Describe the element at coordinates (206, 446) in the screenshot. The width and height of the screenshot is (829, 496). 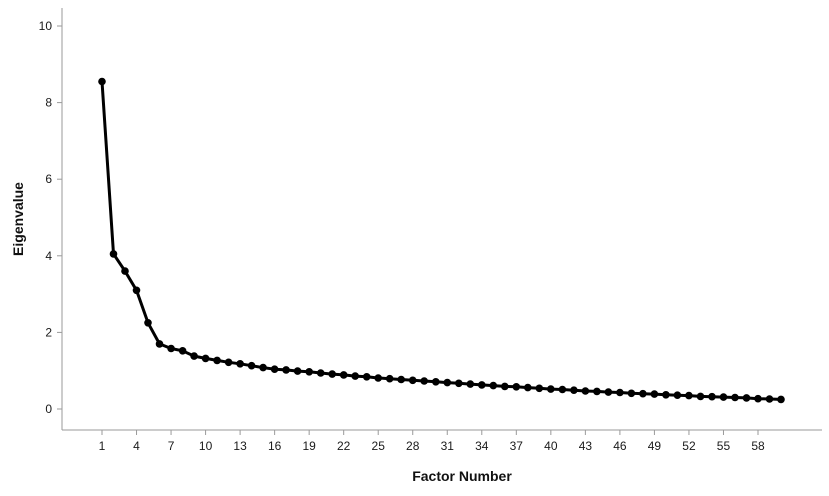
I see `x-tick-label: 10` at that location.